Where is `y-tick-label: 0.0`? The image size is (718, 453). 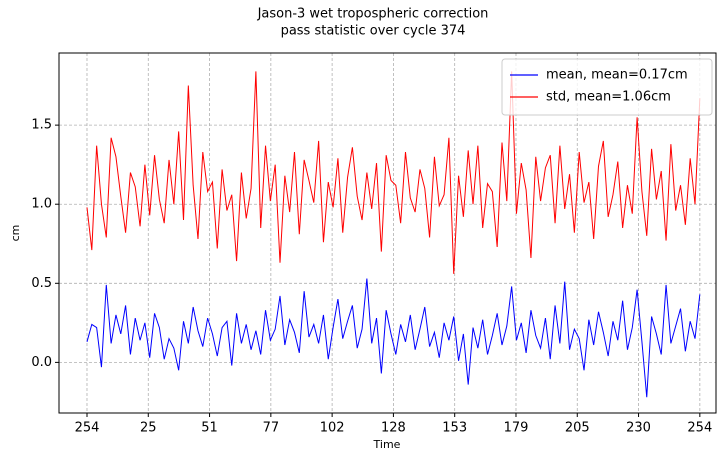
y-tick-label: 0.0 is located at coordinates (41, 362).